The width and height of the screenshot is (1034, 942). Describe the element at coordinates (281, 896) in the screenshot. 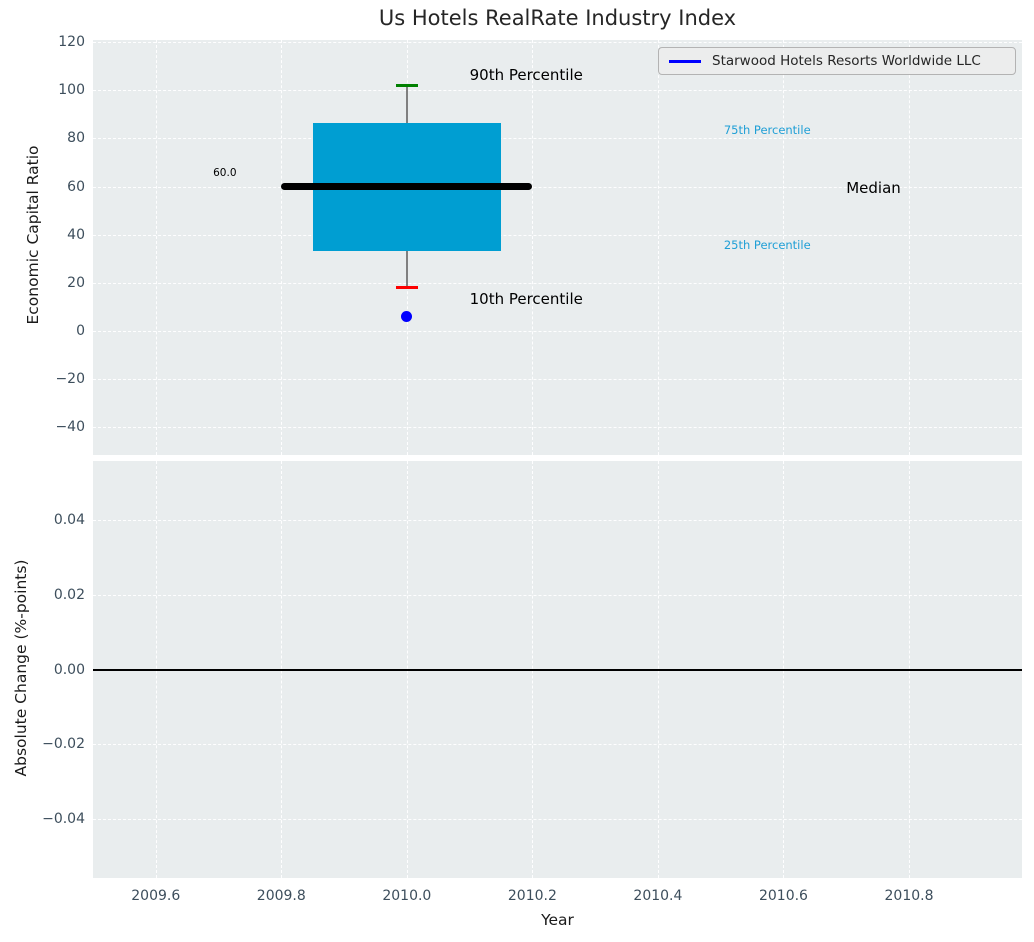

I see `x-tick-label: 2009.8` at that location.